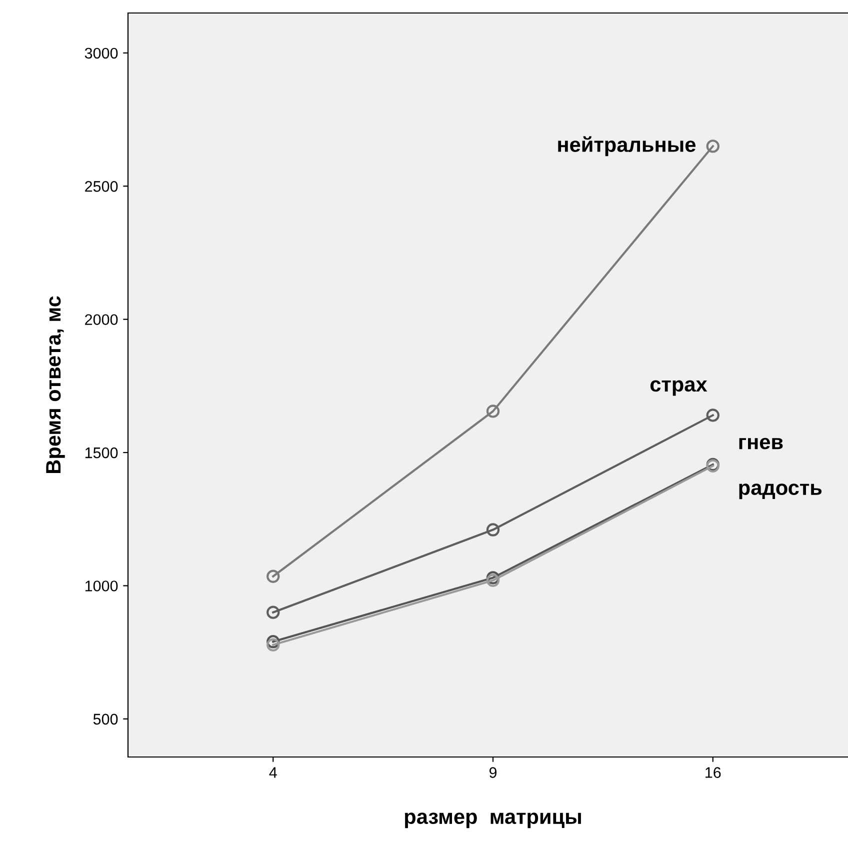 The image size is (848, 842). Describe the element at coordinates (101, 586) in the screenshot. I see `y-tick-label: 1000` at that location.